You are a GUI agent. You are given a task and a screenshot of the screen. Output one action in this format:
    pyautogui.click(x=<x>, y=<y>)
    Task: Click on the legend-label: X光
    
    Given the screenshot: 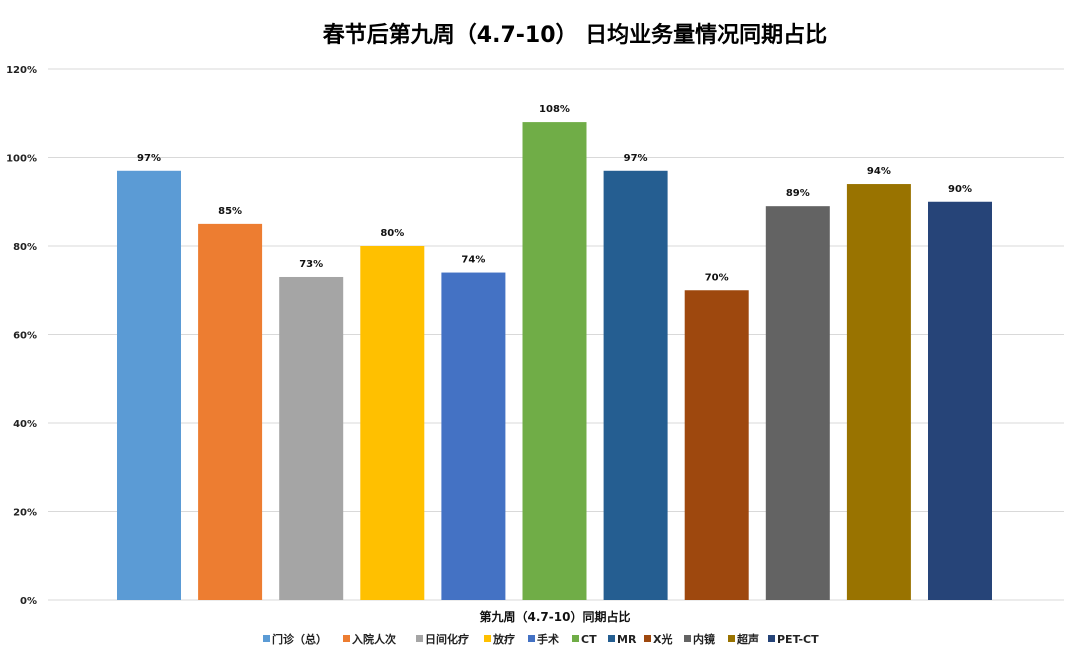 What is the action you would take?
    pyautogui.click(x=662, y=639)
    